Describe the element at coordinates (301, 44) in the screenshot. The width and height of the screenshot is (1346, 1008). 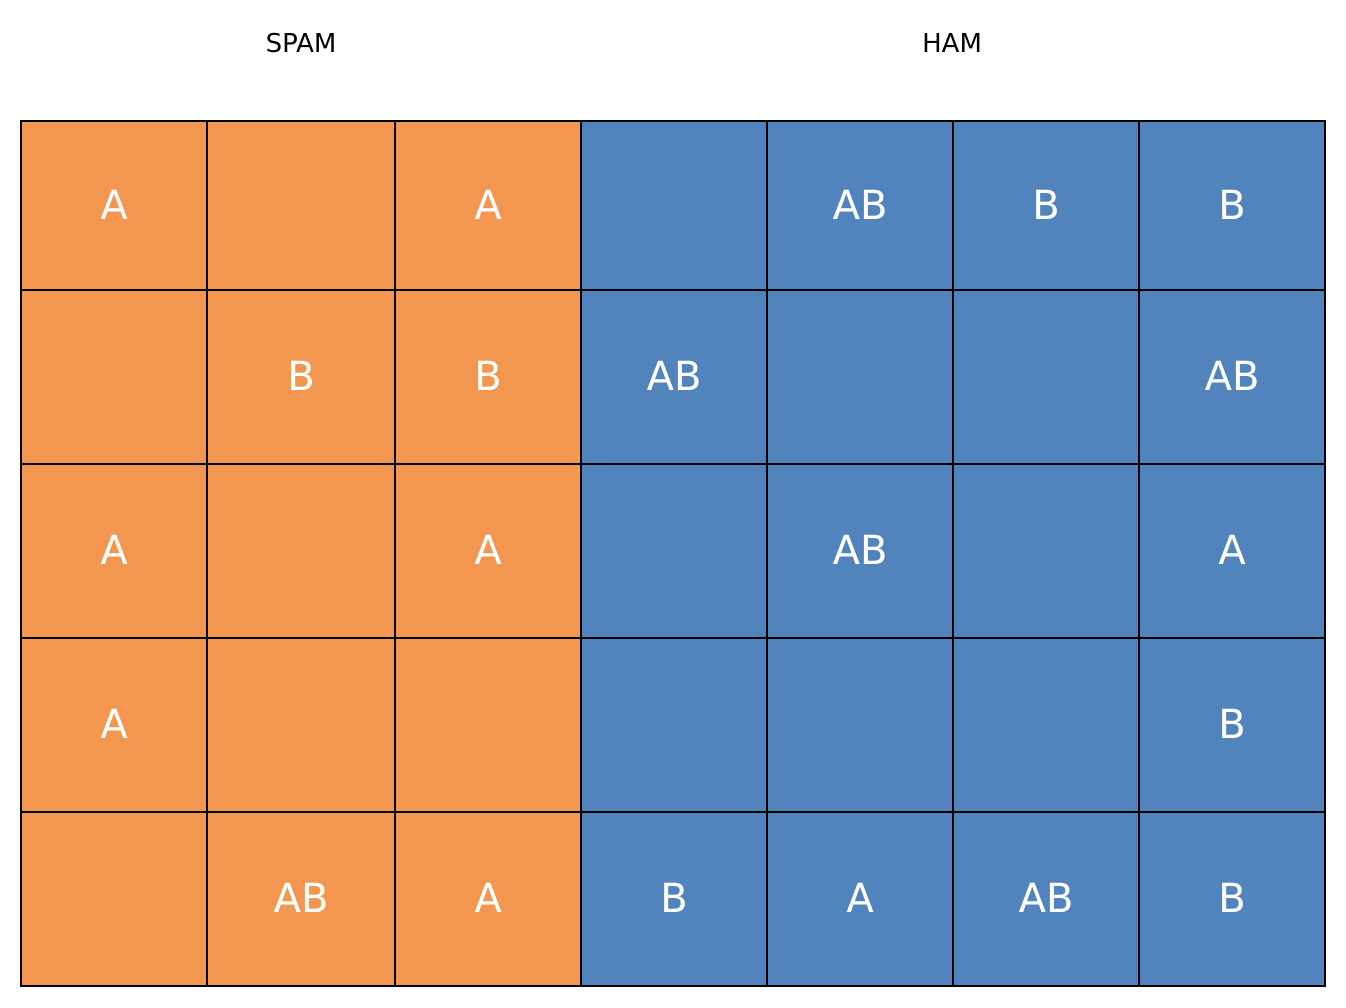
I see `spam-label: SPAM` at that location.